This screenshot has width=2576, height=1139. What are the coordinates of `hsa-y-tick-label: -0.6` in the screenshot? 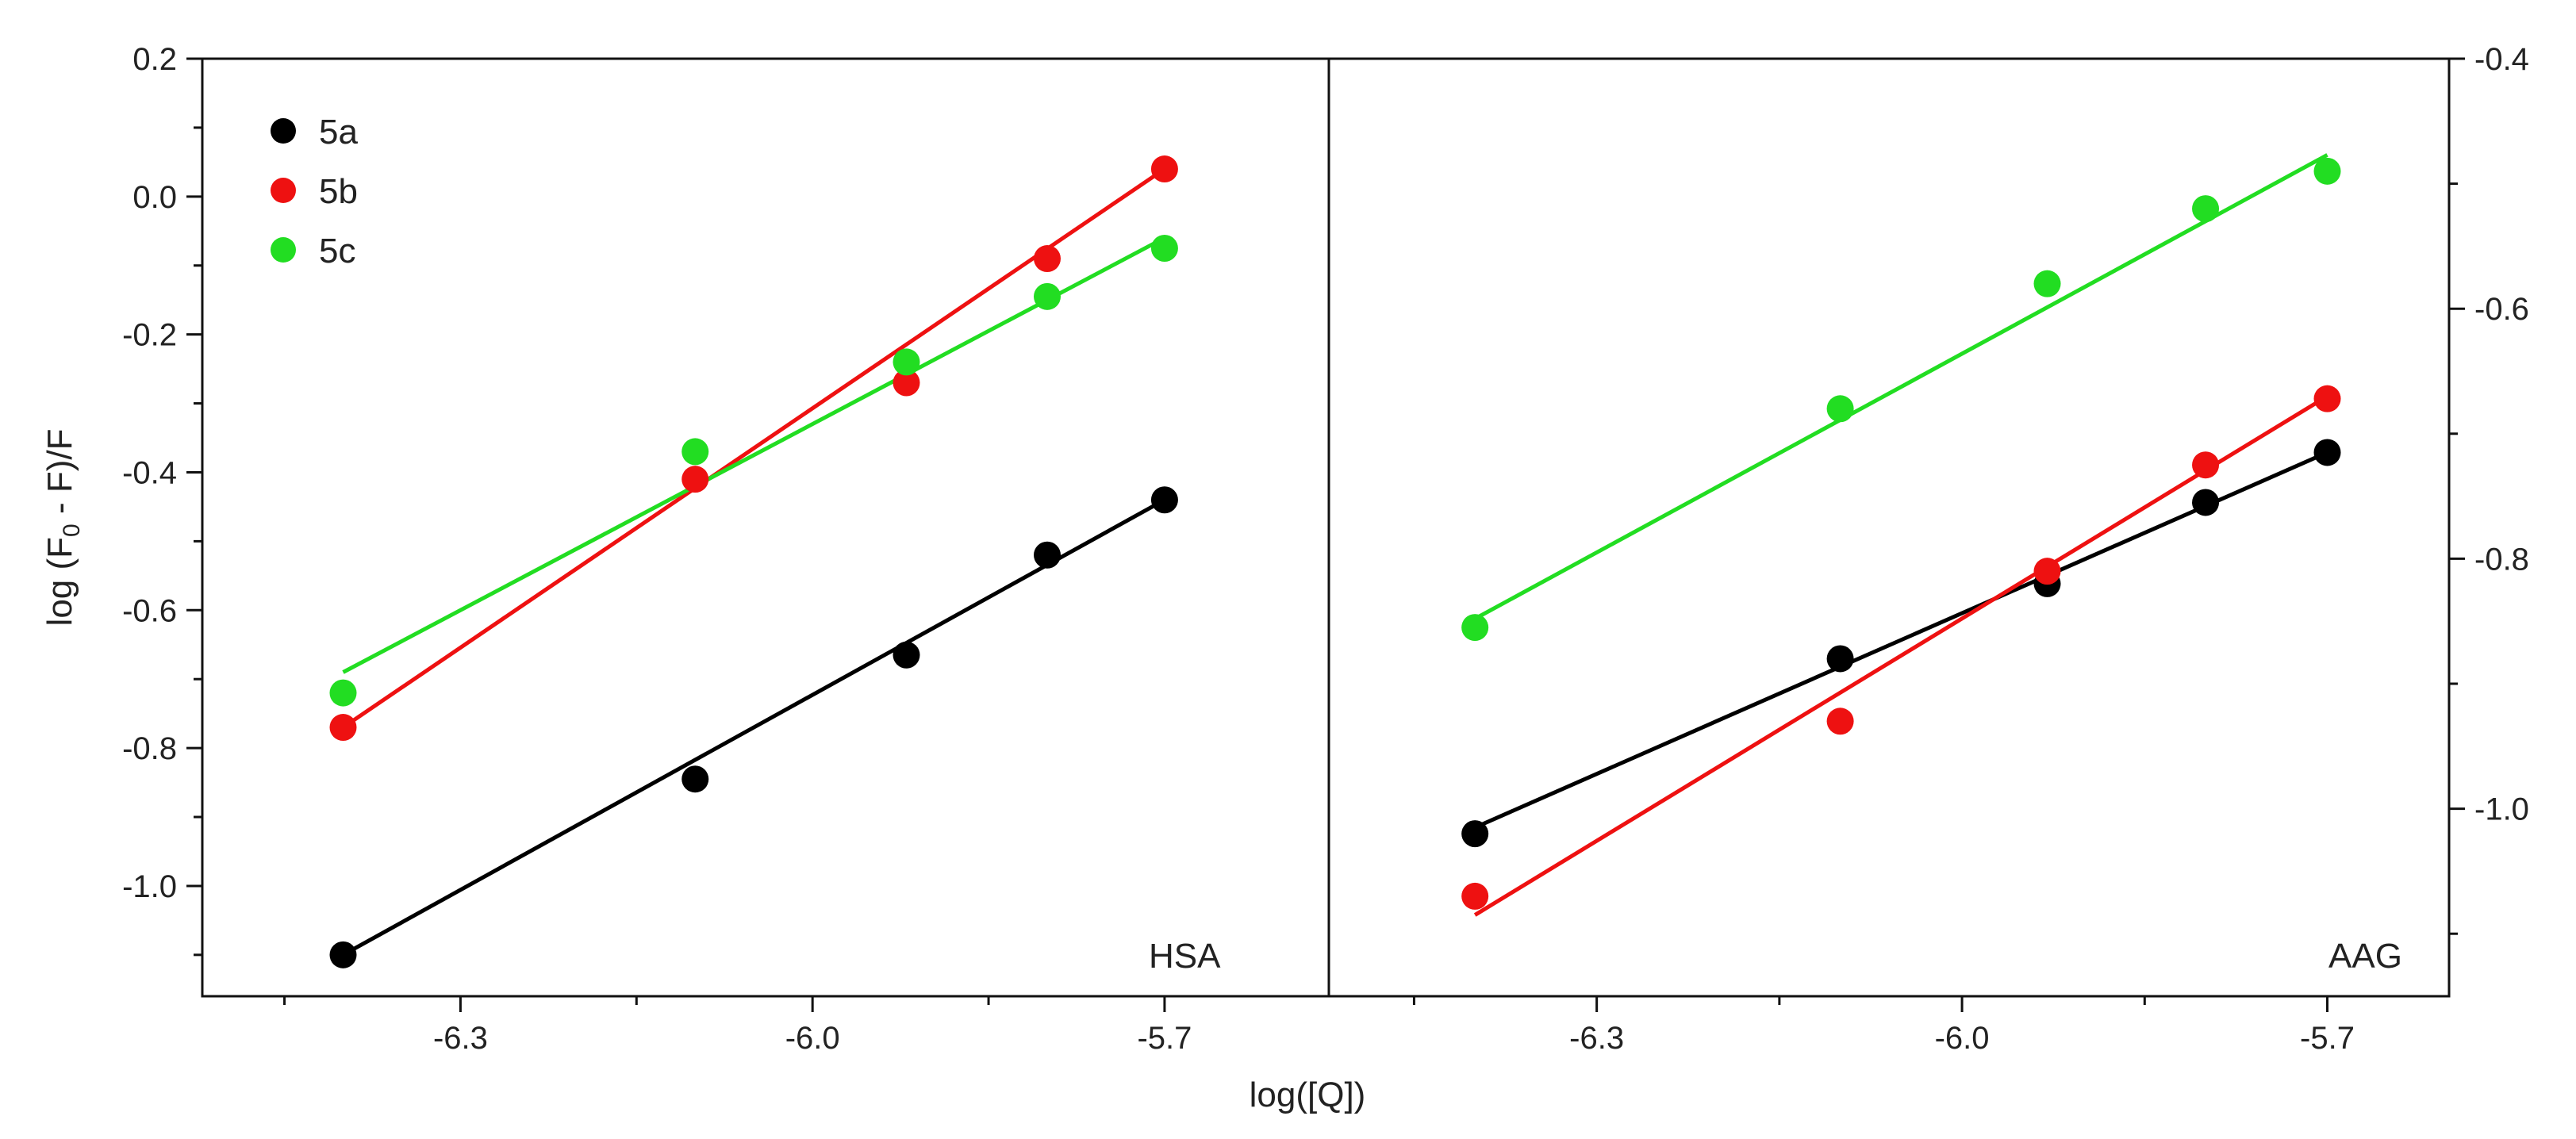 It's located at (149, 610).